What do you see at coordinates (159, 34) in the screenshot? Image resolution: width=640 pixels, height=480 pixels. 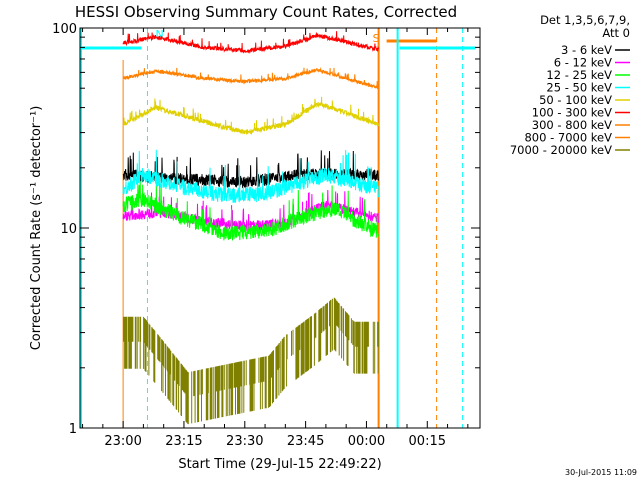 I see `night-marker-label: N` at bounding box center [159, 34].